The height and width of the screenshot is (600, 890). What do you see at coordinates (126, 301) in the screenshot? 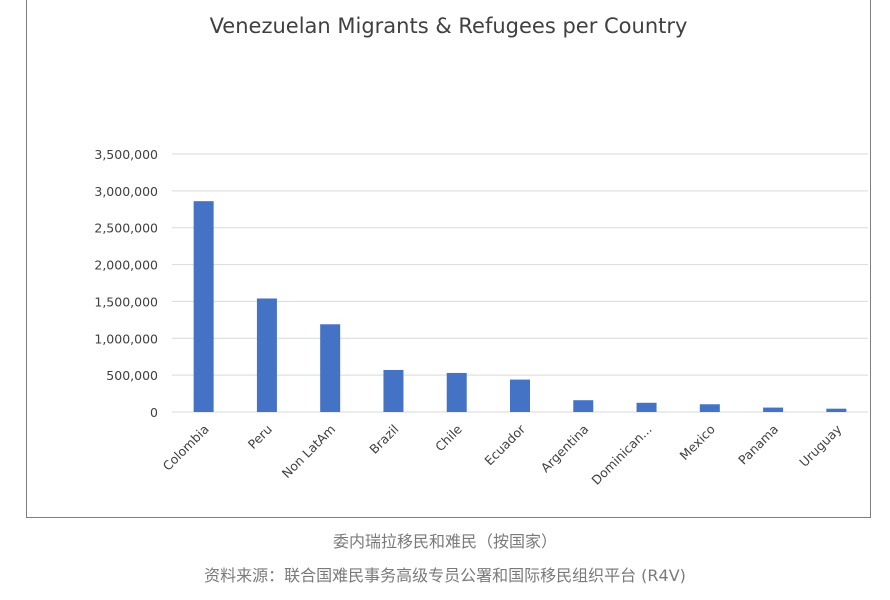
I see `y-tick-label: 1,500,000` at bounding box center [126, 301].